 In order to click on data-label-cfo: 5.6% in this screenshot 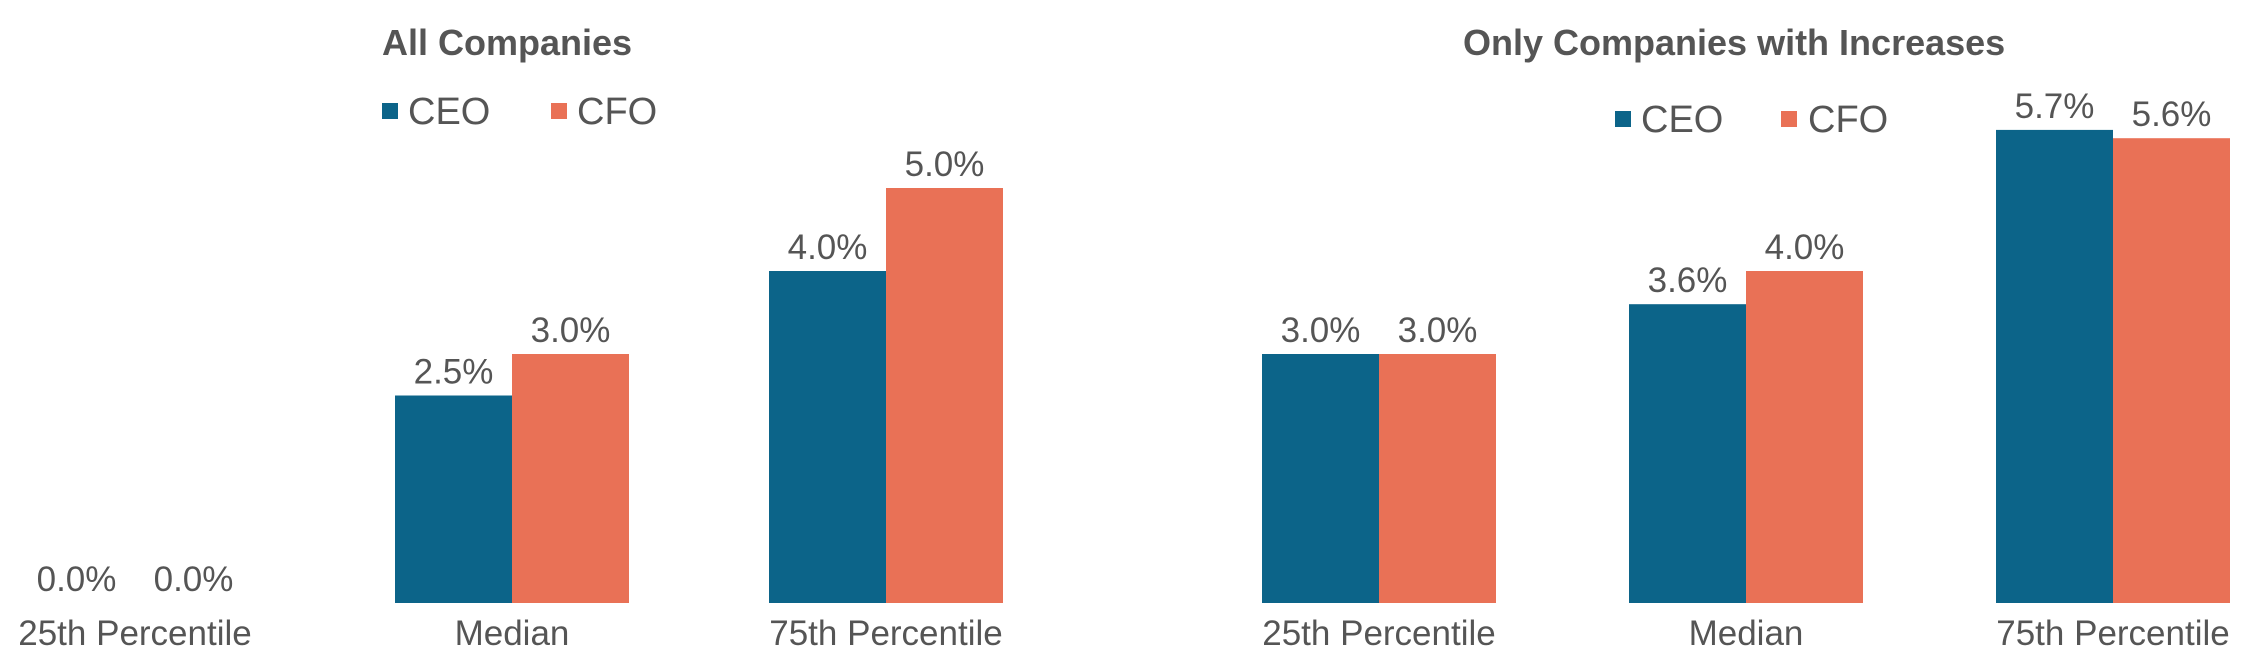, I will do `click(2172, 114)`.